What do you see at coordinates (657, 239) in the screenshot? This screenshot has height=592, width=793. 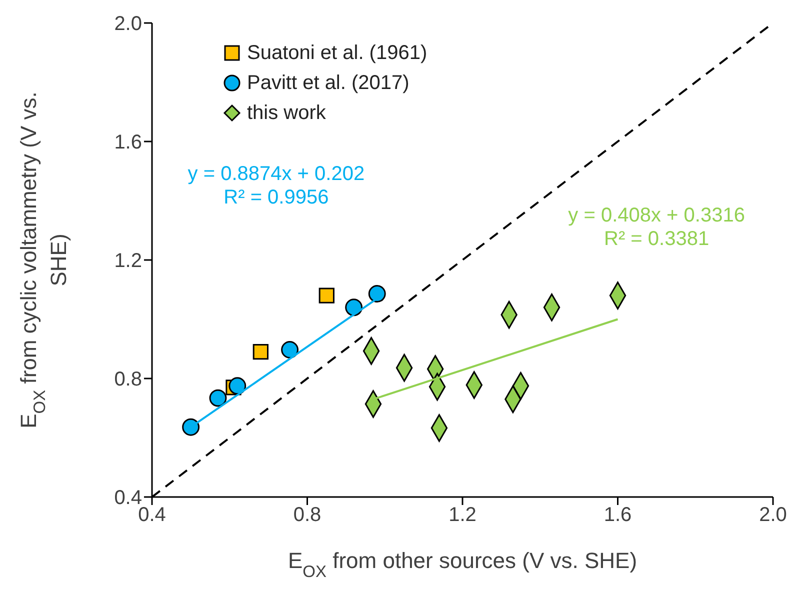 I see `annotation: R² = 0.3381` at bounding box center [657, 239].